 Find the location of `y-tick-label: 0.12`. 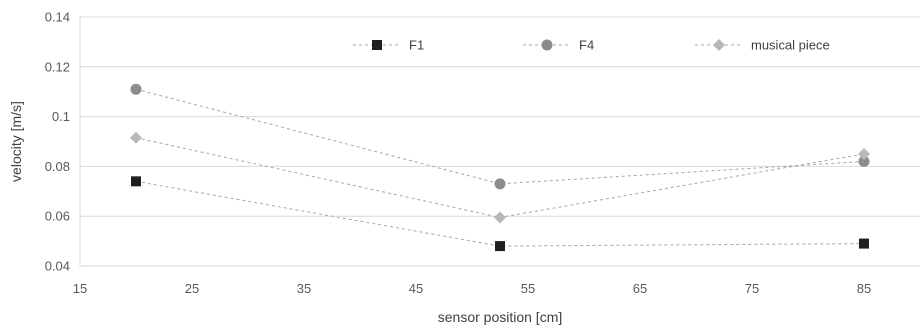

y-tick-label: 0.12 is located at coordinates (57, 66).